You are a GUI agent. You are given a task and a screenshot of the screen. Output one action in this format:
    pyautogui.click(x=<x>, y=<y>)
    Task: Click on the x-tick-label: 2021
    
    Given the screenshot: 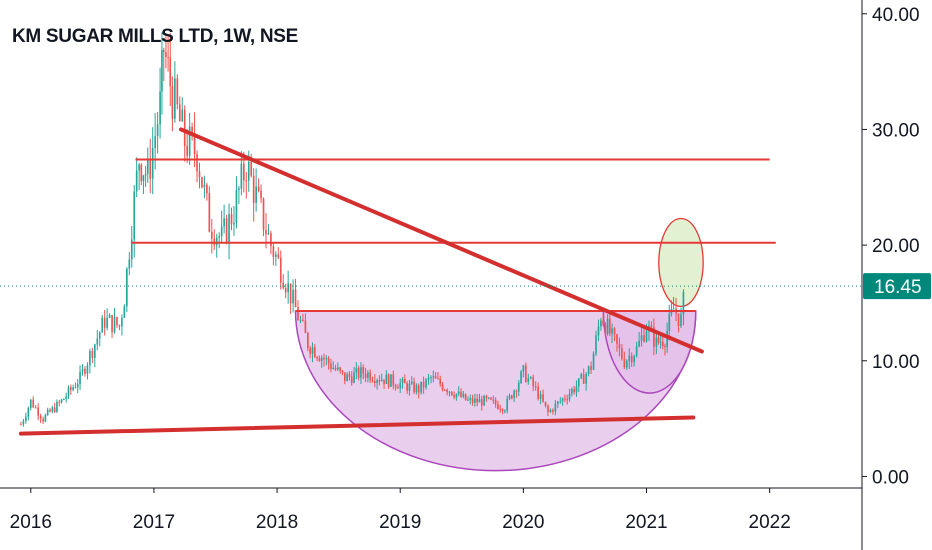 What is the action you would take?
    pyautogui.click(x=646, y=522)
    